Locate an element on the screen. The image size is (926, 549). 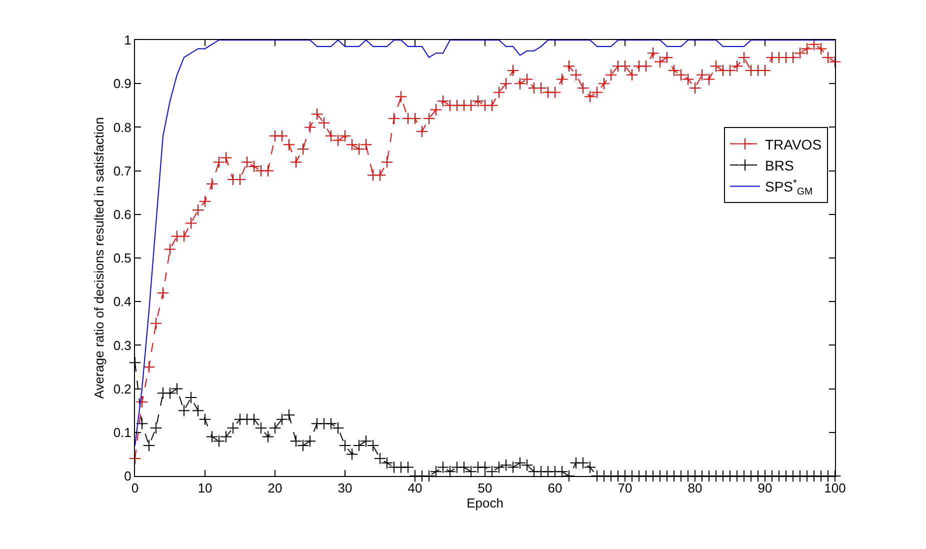
y-tick-label: 0.8 is located at coordinates (122, 127).